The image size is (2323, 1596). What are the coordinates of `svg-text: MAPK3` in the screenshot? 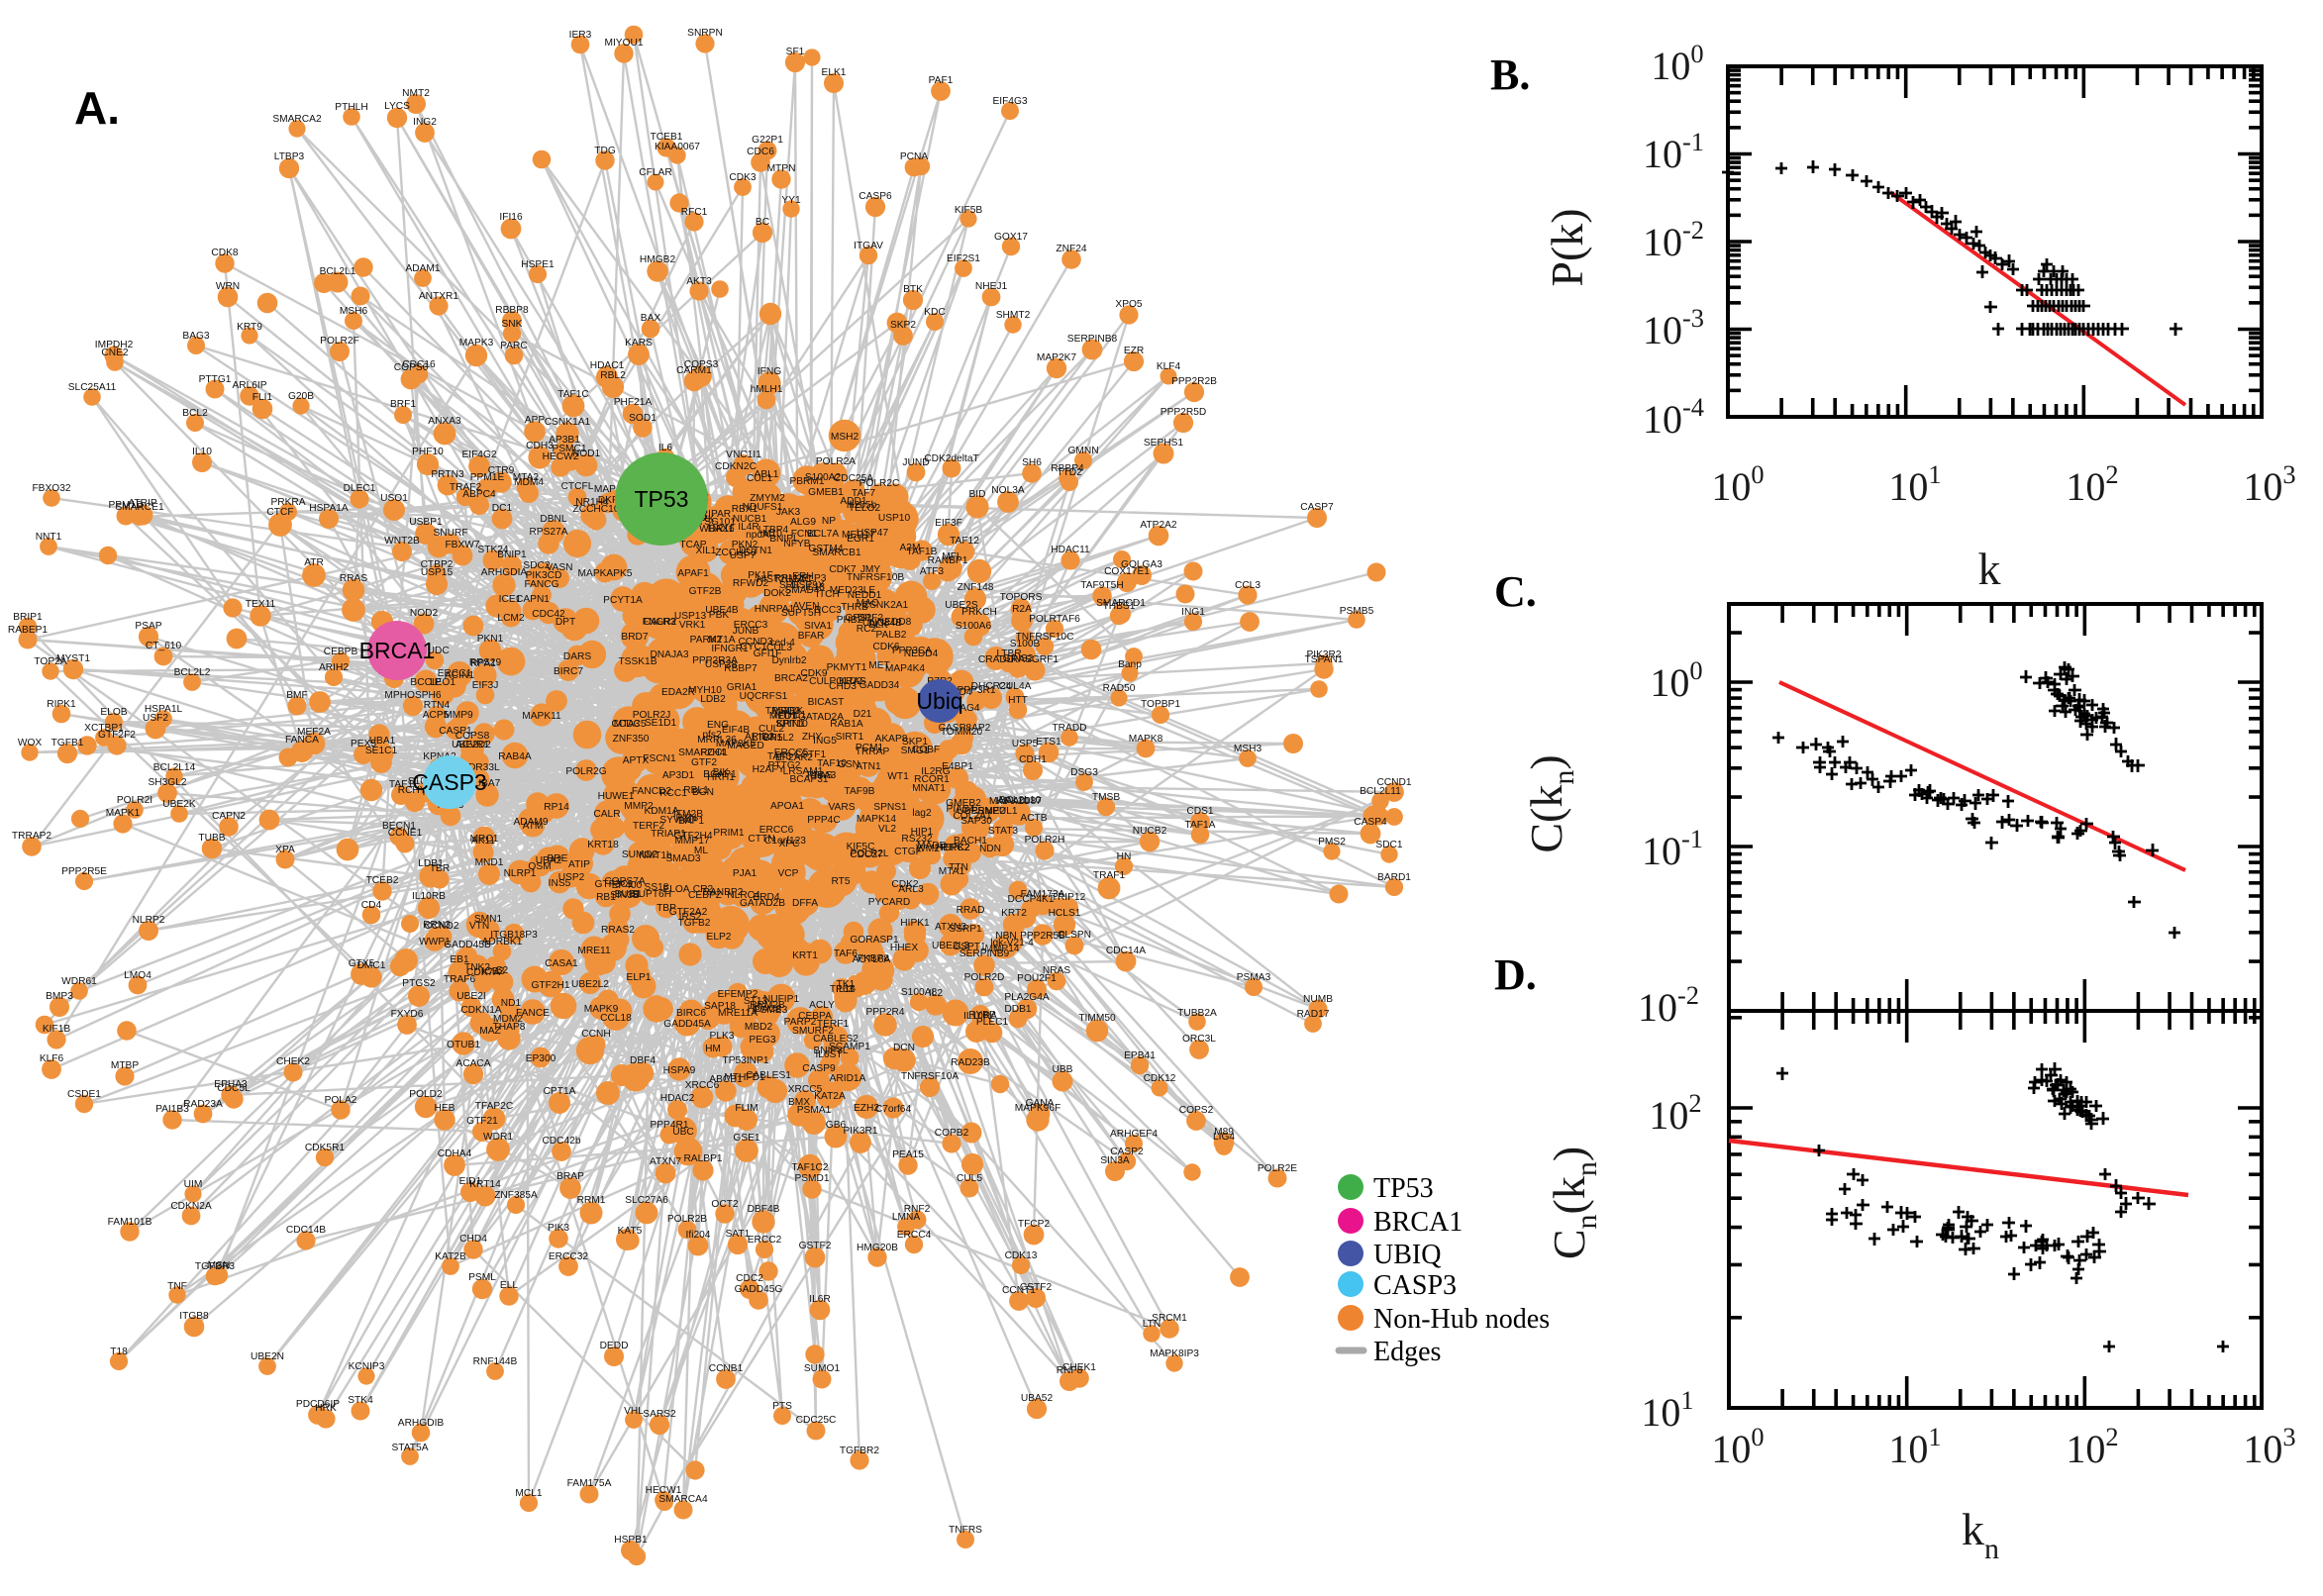 It's located at (477, 344).